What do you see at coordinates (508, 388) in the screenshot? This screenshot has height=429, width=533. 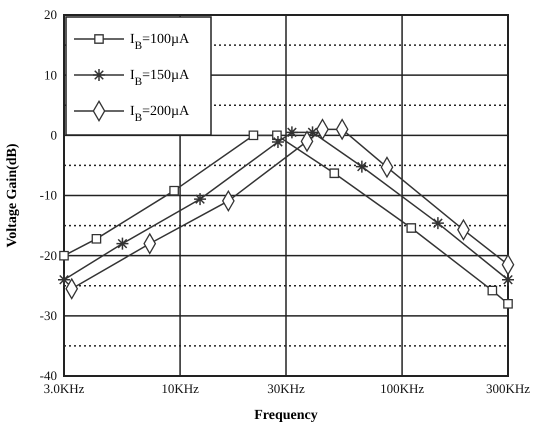 I see `x-tick-label: 300KHz` at bounding box center [508, 388].